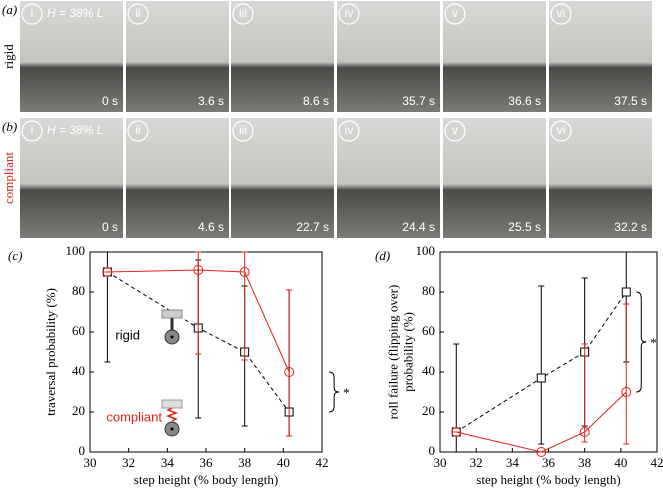 Image resolution: width=663 pixels, height=490 pixels. What do you see at coordinates (8, 56) in the screenshot?
I see `row-name: rigid` at bounding box center [8, 56].